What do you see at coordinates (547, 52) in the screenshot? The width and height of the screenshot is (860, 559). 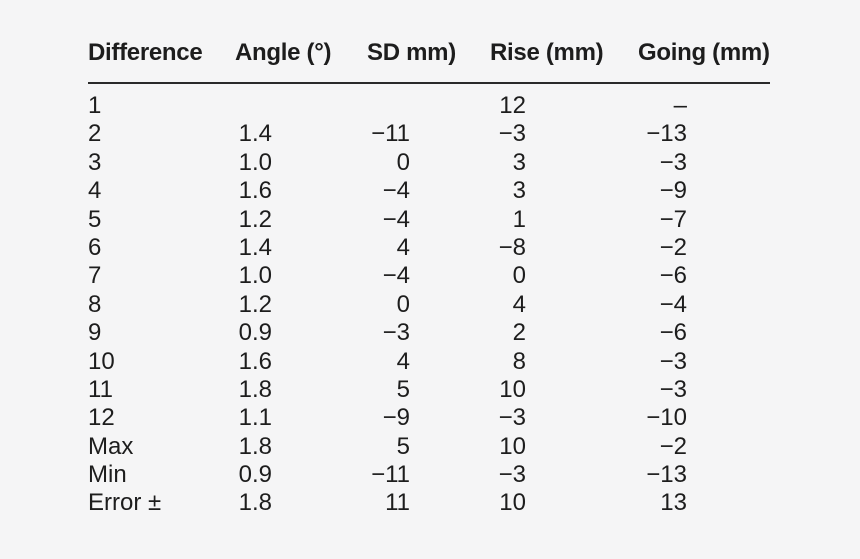 I see `column-header-rise: Rise (mm)` at bounding box center [547, 52].